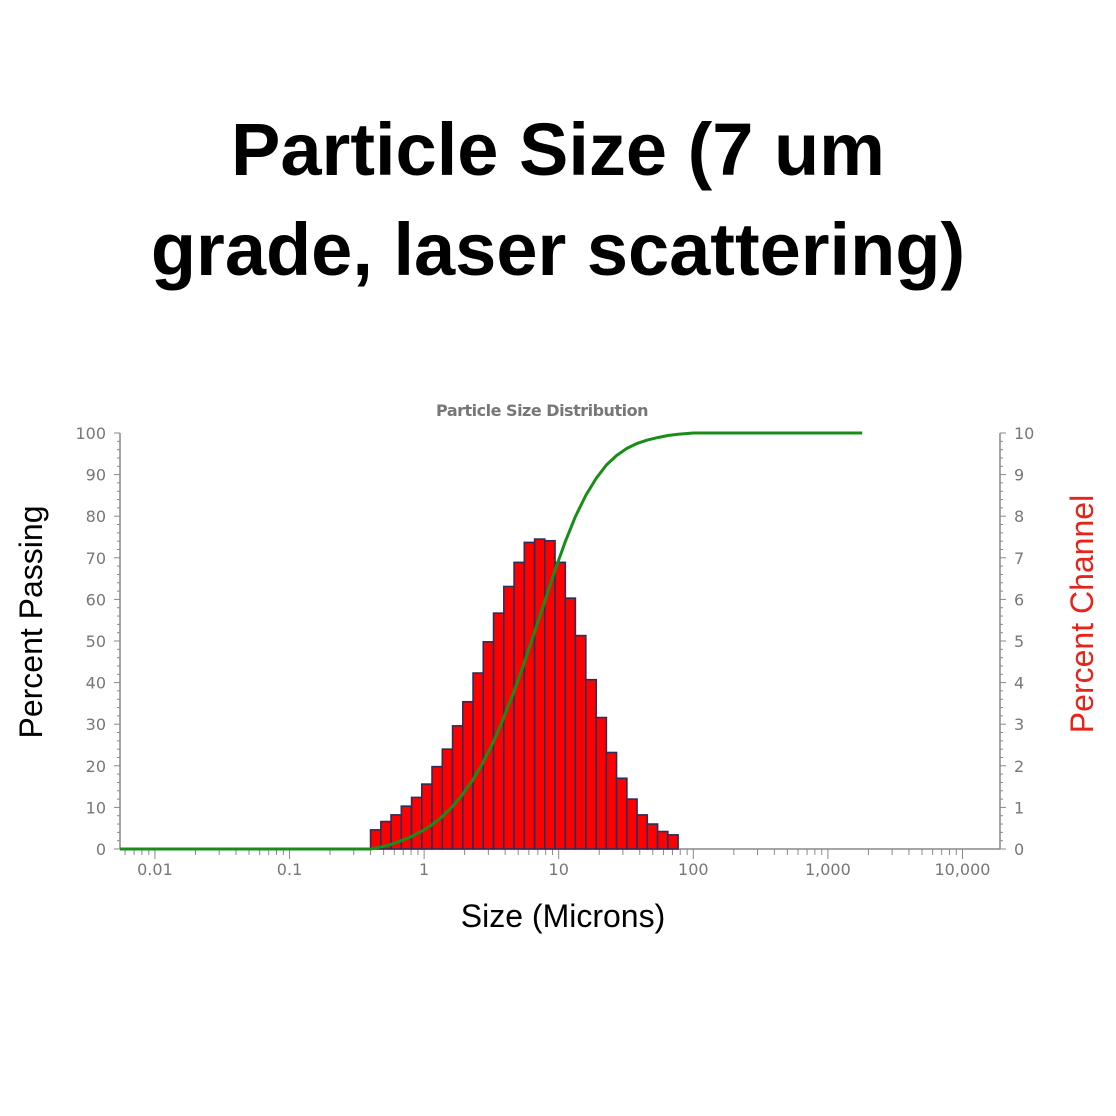  I want to click on y-right-tick-label: 4, so click(1019, 683).